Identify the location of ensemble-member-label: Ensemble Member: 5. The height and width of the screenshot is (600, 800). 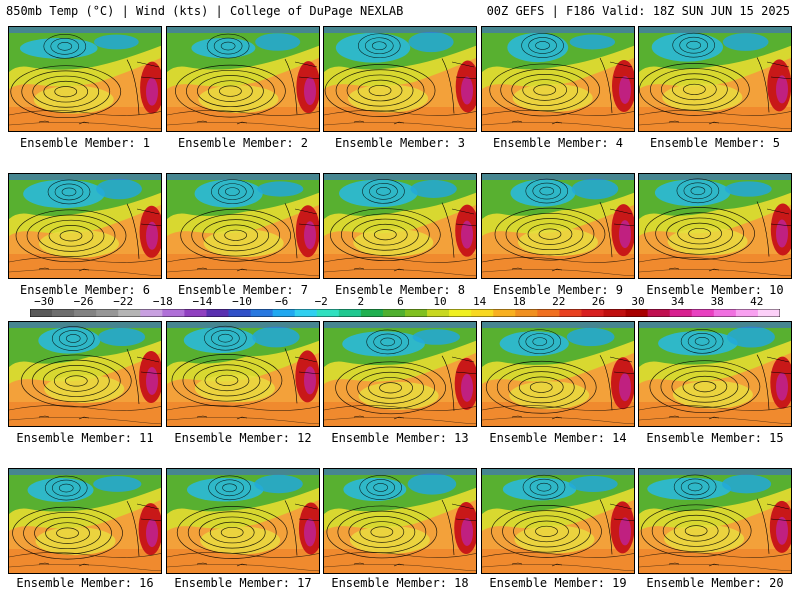
(715, 143).